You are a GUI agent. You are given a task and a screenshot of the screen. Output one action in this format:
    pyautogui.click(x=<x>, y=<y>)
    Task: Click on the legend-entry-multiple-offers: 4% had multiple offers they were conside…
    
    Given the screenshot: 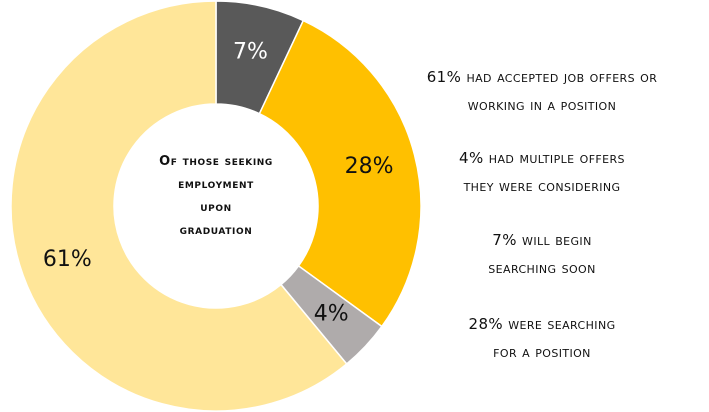 What is the action you would take?
    pyautogui.click(x=542, y=172)
    